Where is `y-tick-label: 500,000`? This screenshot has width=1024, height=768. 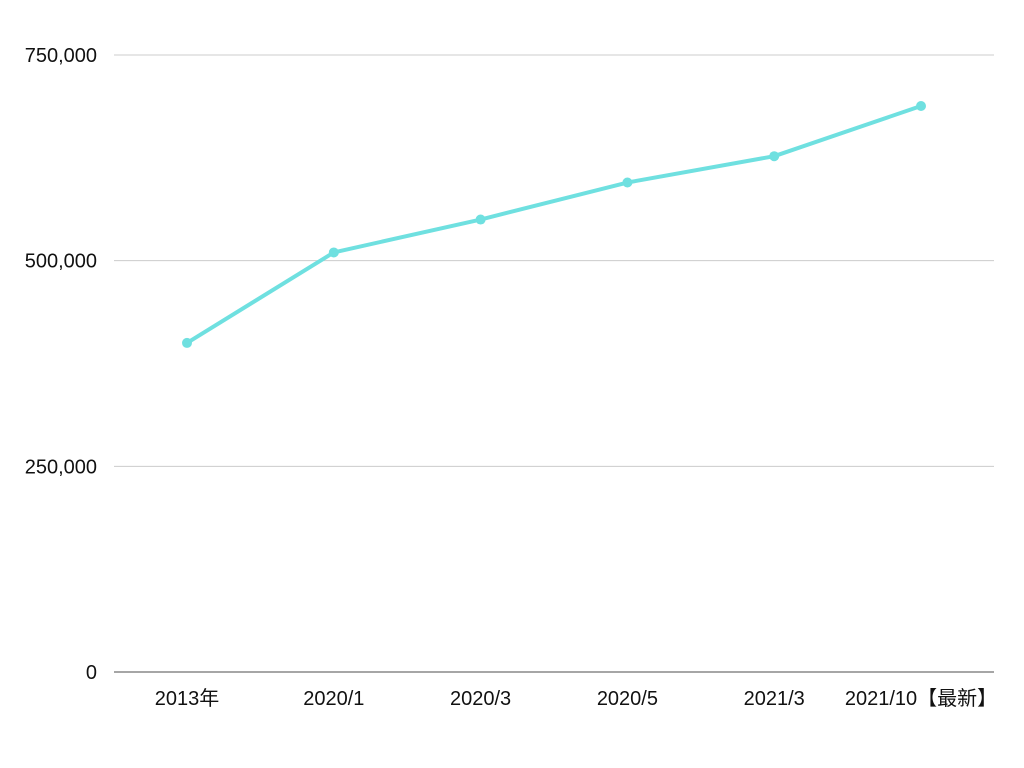 y-tick-label: 500,000 is located at coordinates (61, 262).